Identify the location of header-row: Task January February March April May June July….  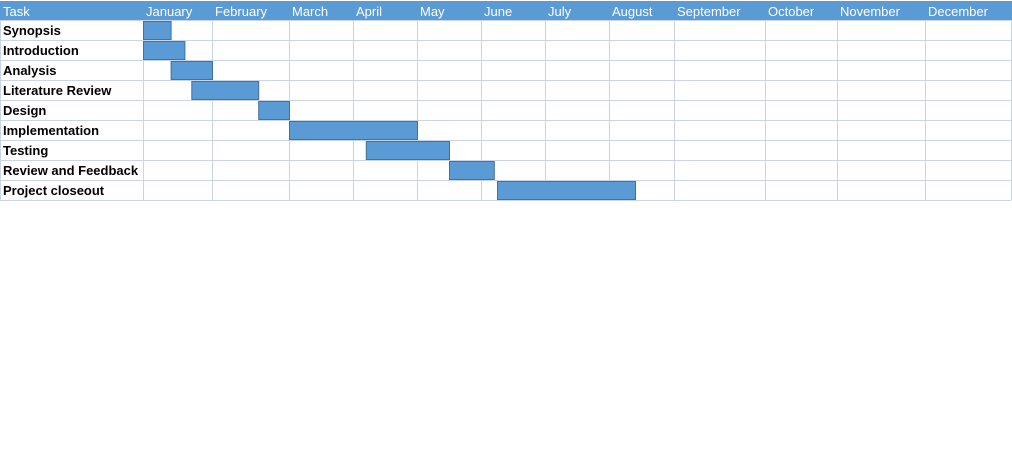
(506, 10).